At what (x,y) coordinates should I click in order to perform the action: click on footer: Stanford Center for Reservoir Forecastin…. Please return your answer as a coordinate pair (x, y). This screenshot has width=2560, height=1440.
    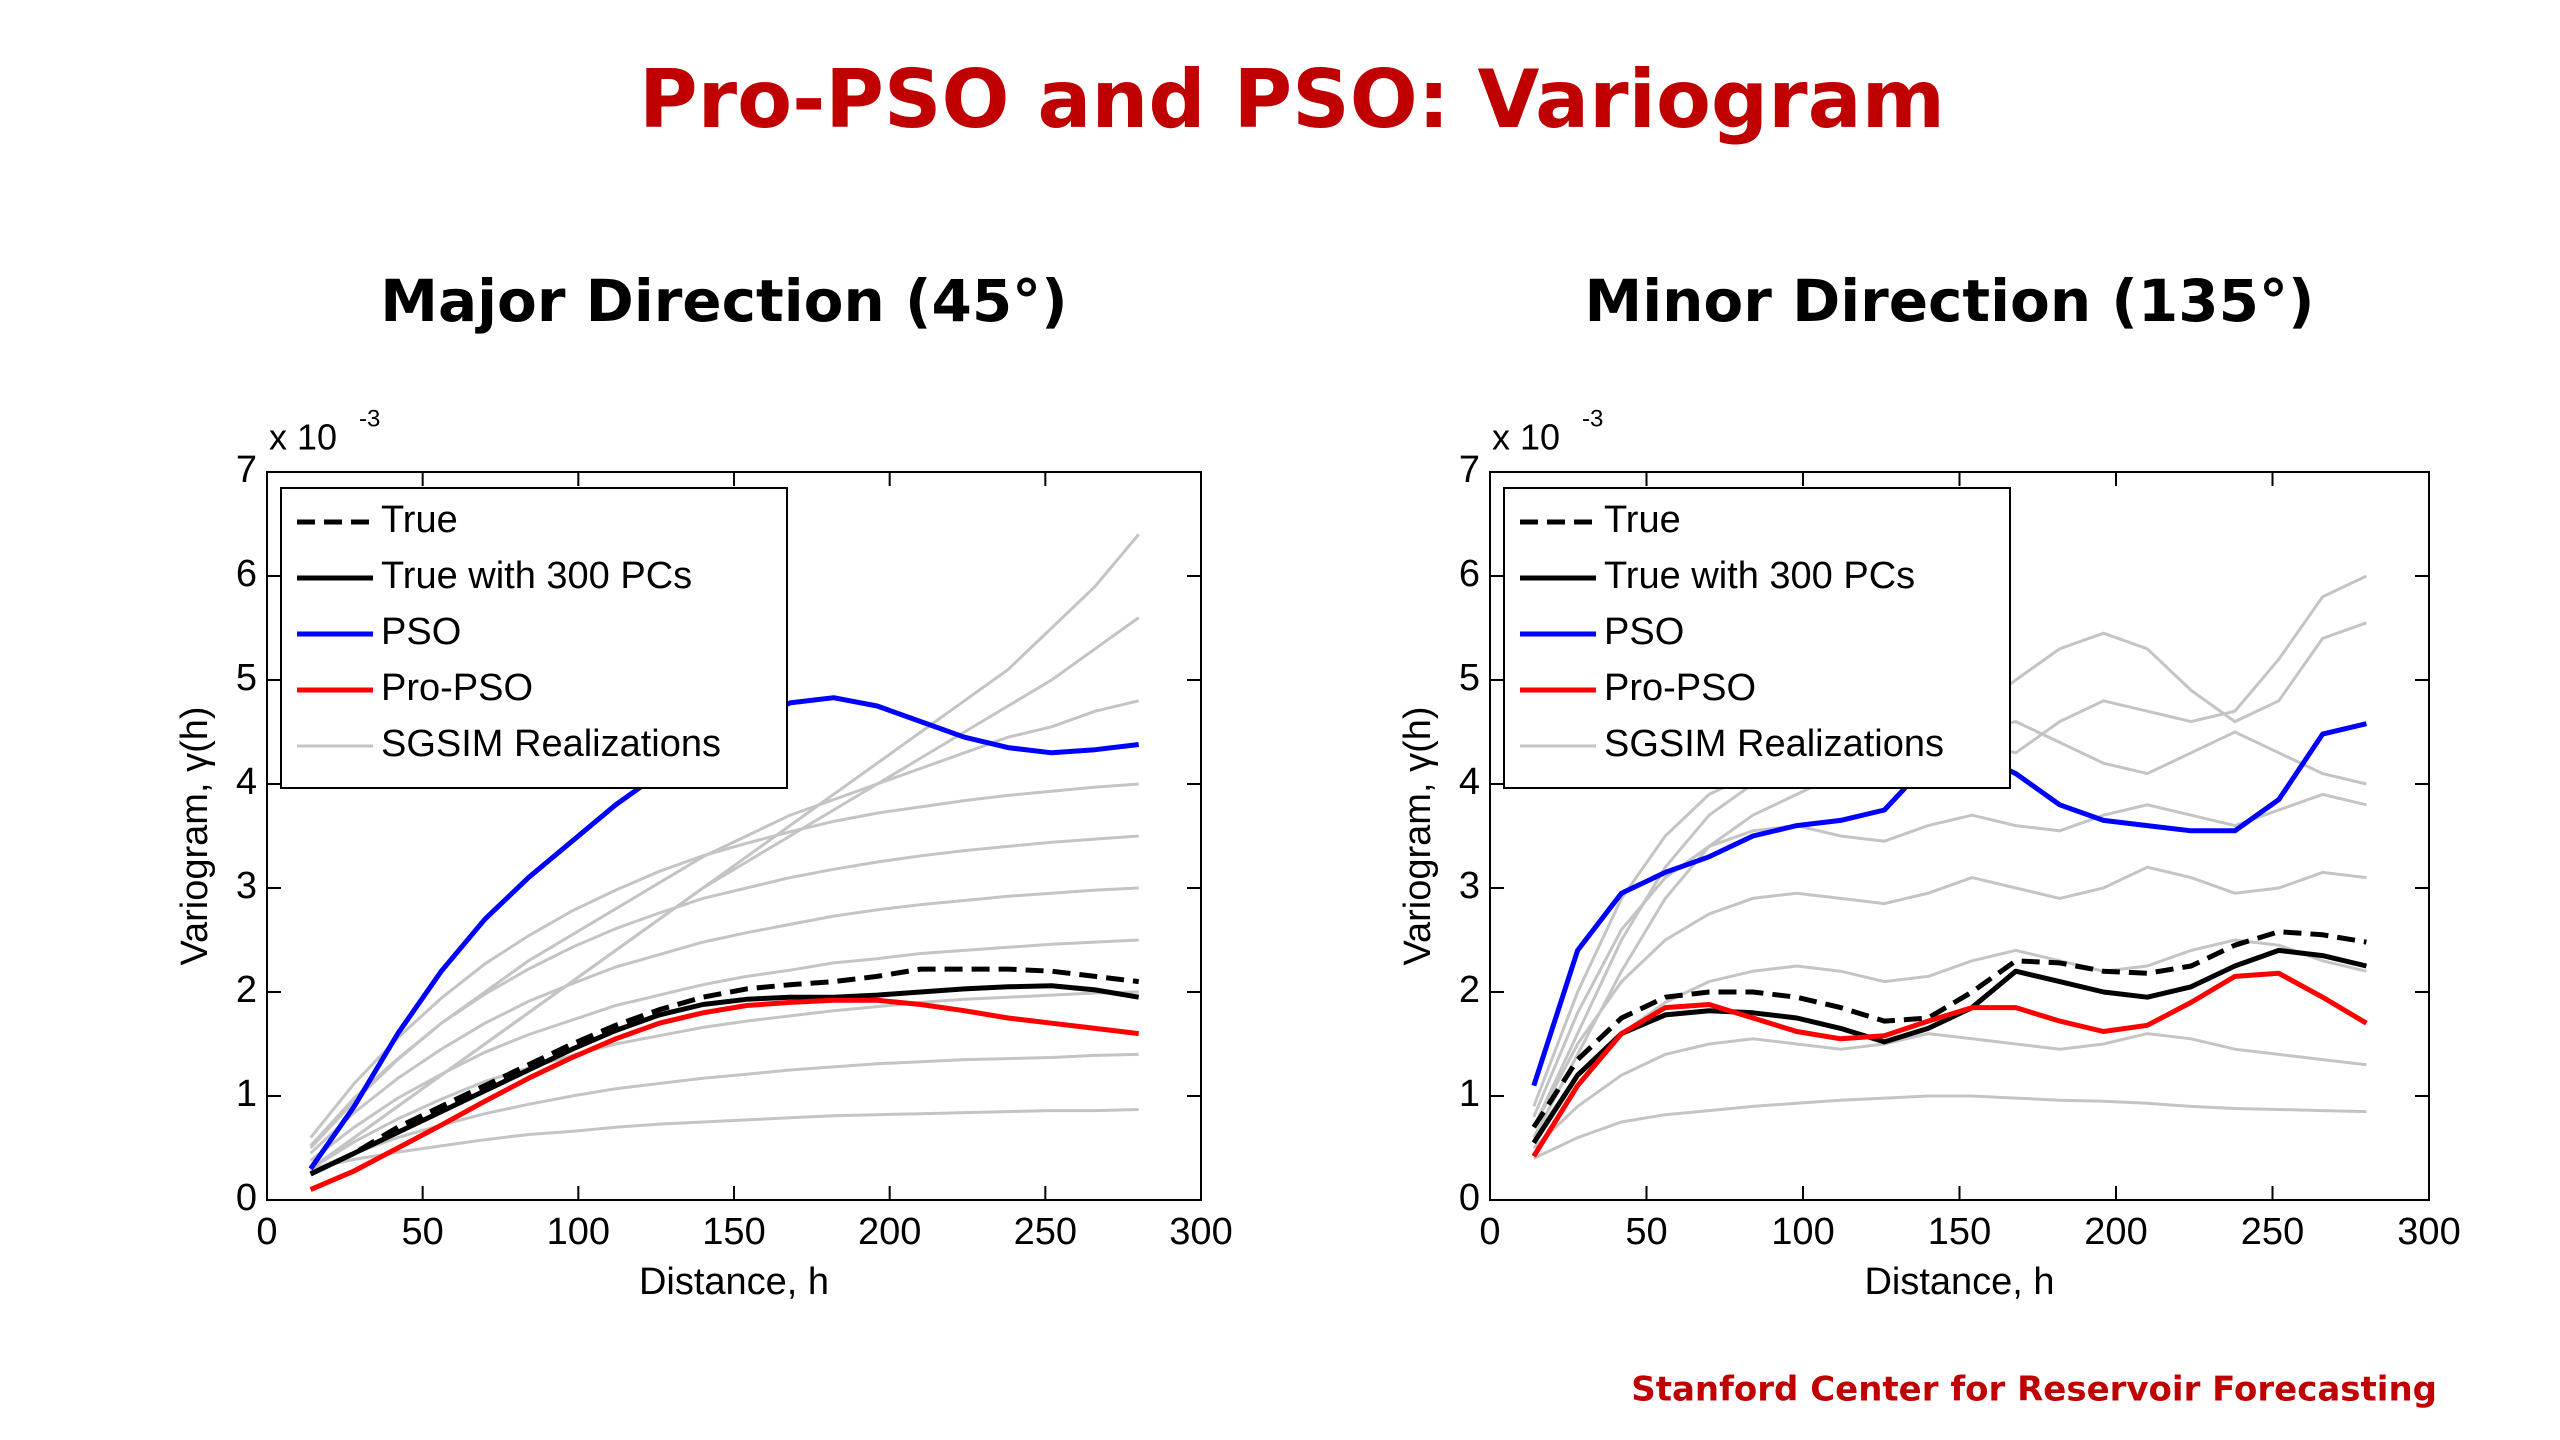
    Looking at the image, I should click on (2034, 1390).